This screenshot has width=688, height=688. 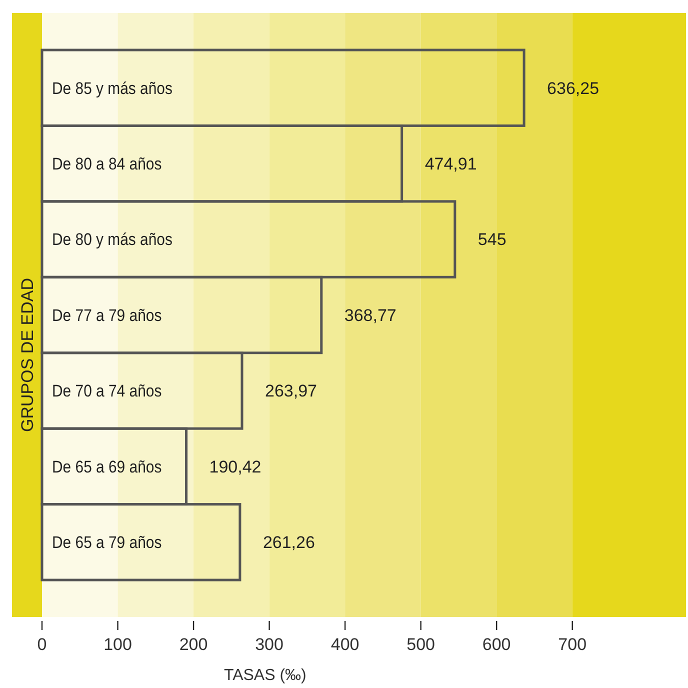 What do you see at coordinates (118, 644) in the screenshot?
I see `x-tick-label: 100` at bounding box center [118, 644].